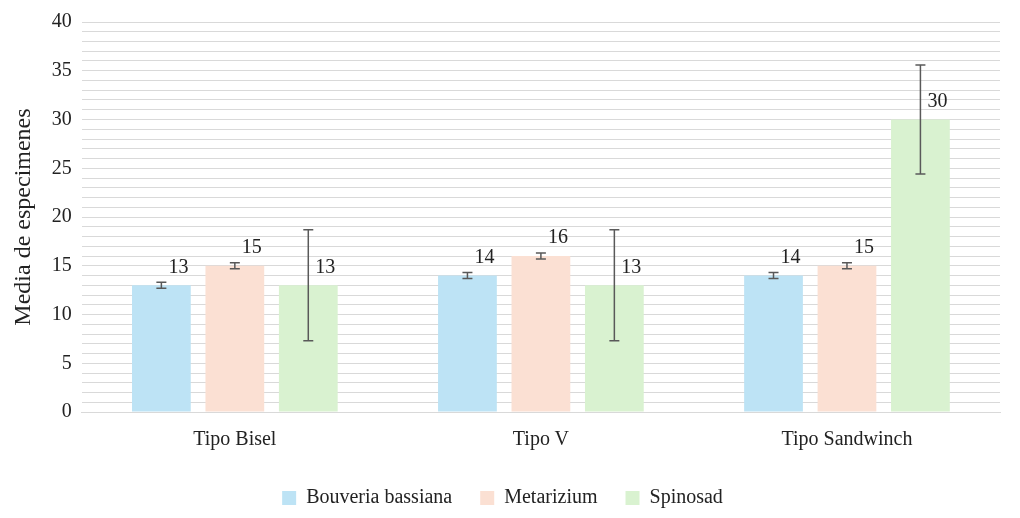 This screenshot has width=1020, height=518. What do you see at coordinates (557, 236) in the screenshot?
I see `data-label: 16` at bounding box center [557, 236].